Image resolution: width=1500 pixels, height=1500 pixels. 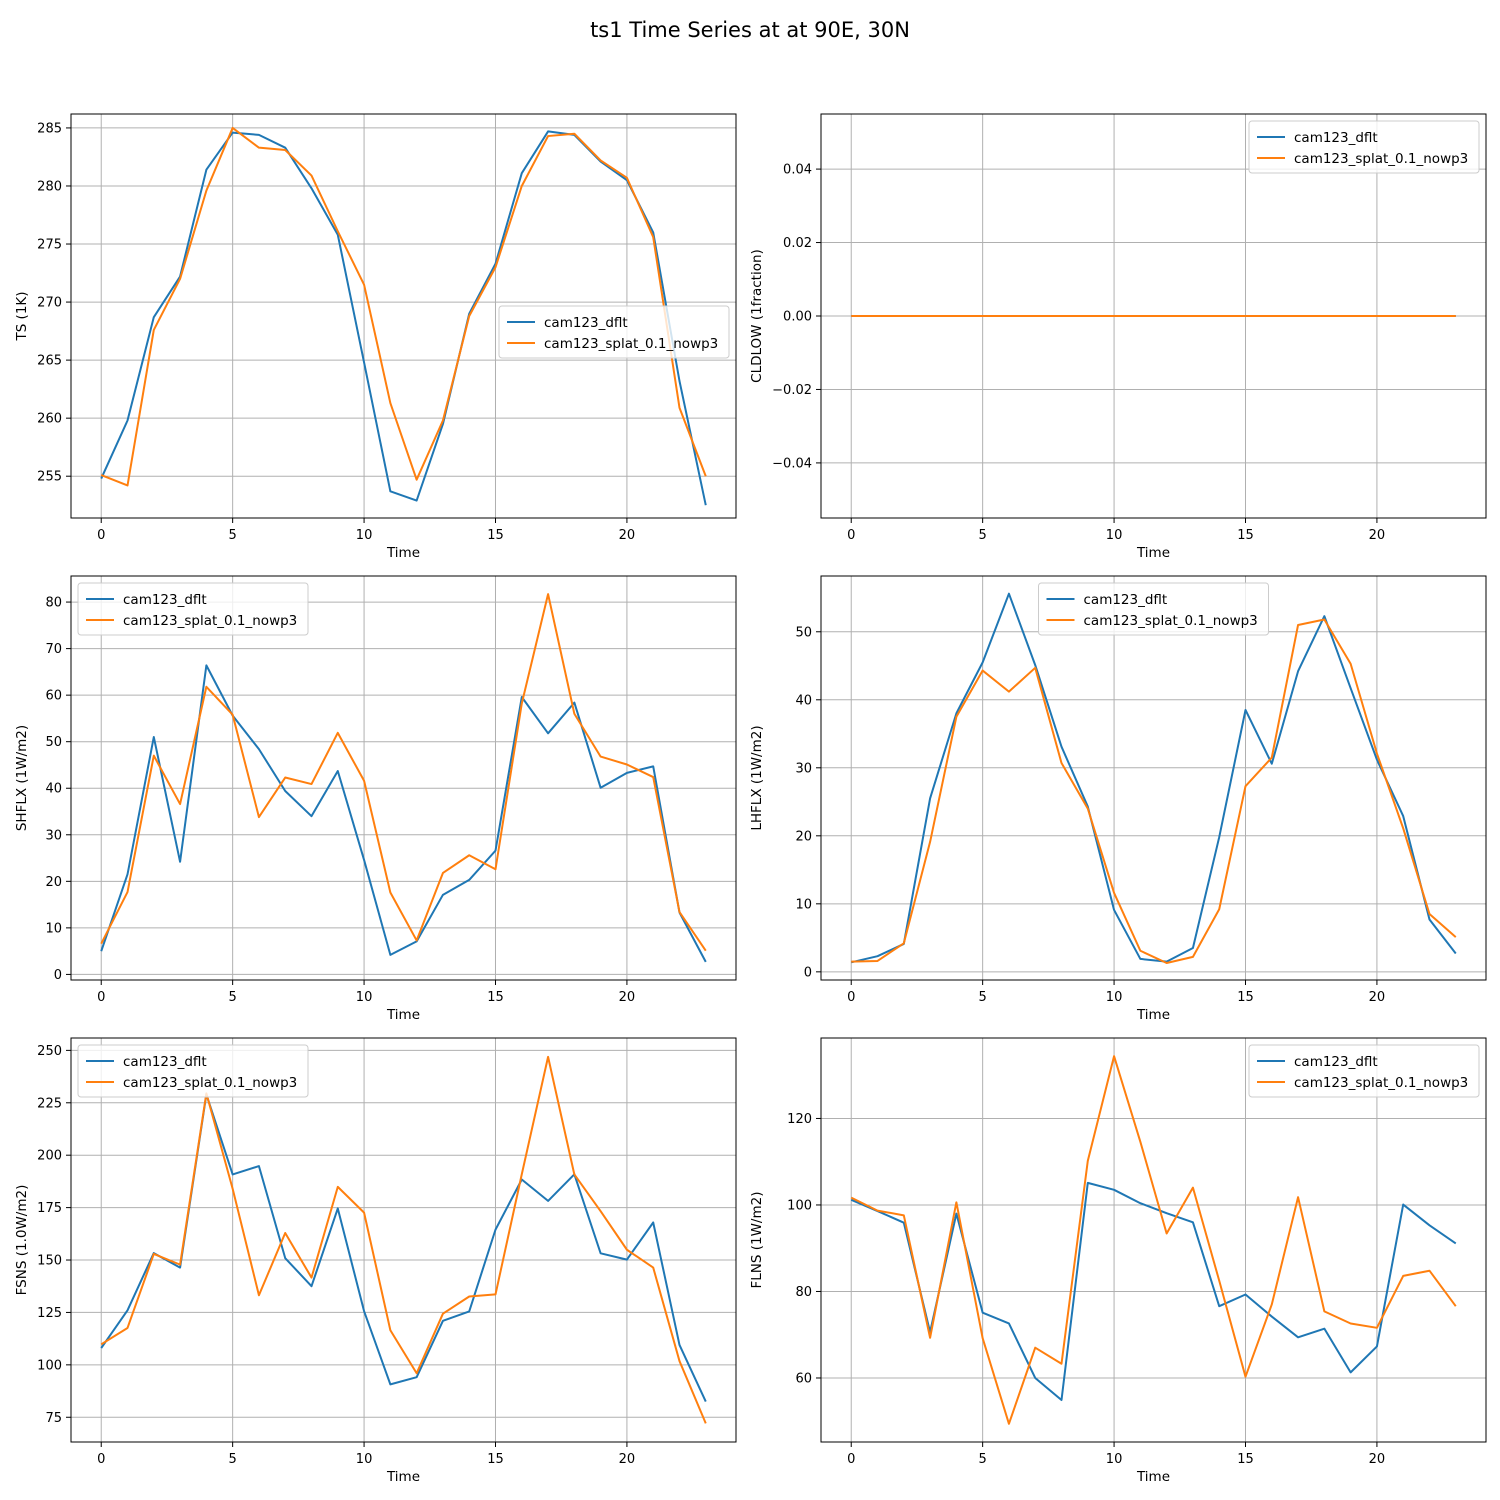 I want to click on y-tick-label: 60, so click(x=53, y=696).